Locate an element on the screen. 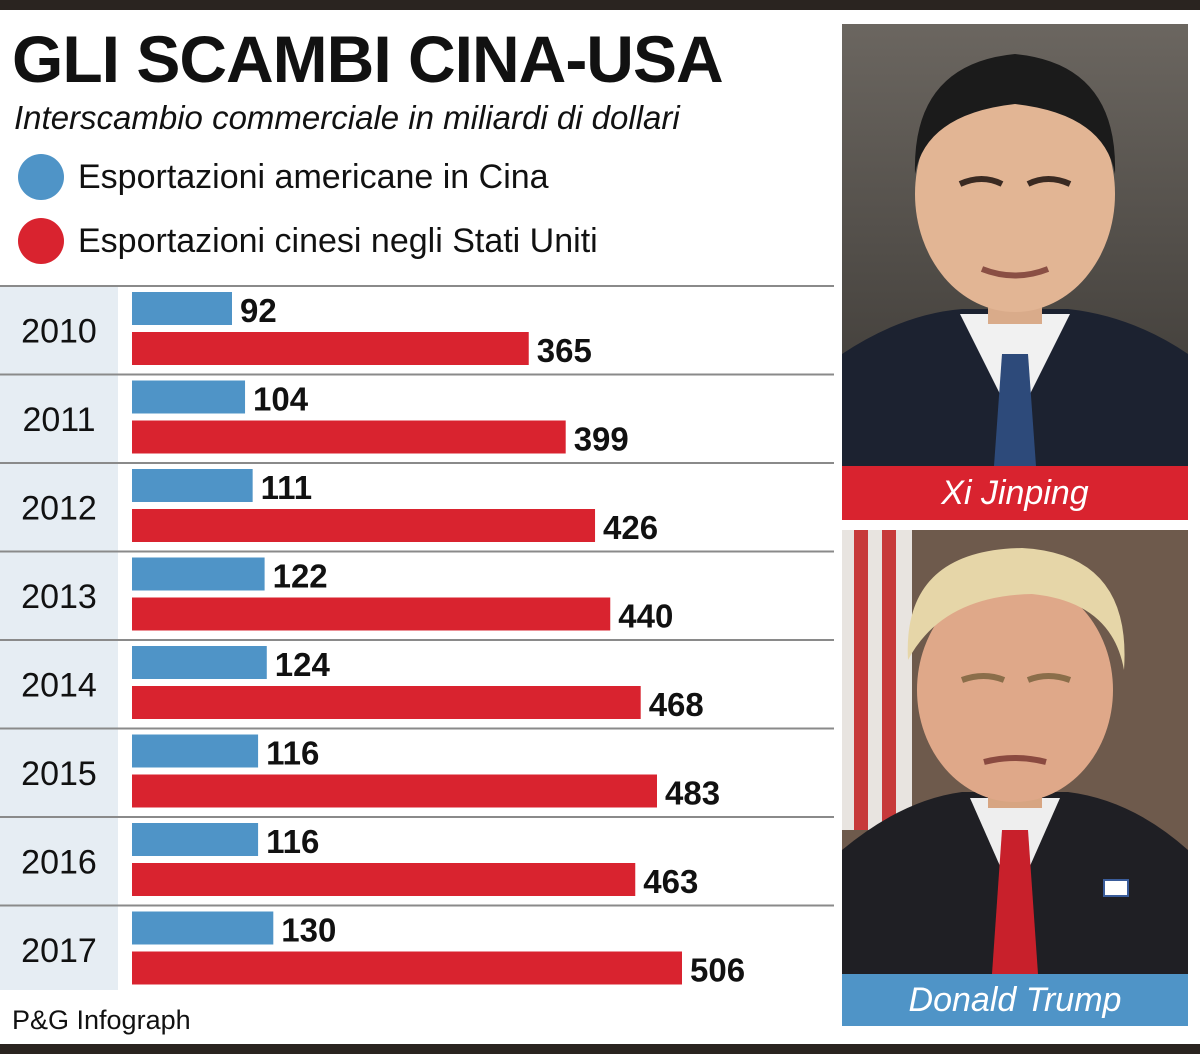 This screenshot has height=1054, width=1200. bar-us-exports-2014 is located at coordinates (199, 662).